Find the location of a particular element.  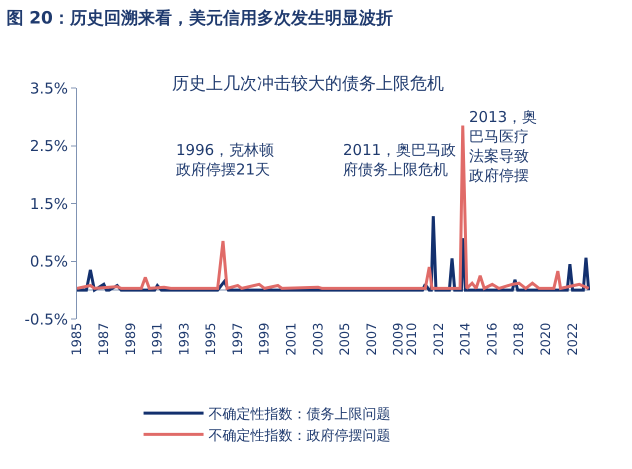

x-tick-label: 2012 is located at coordinates (439, 339).